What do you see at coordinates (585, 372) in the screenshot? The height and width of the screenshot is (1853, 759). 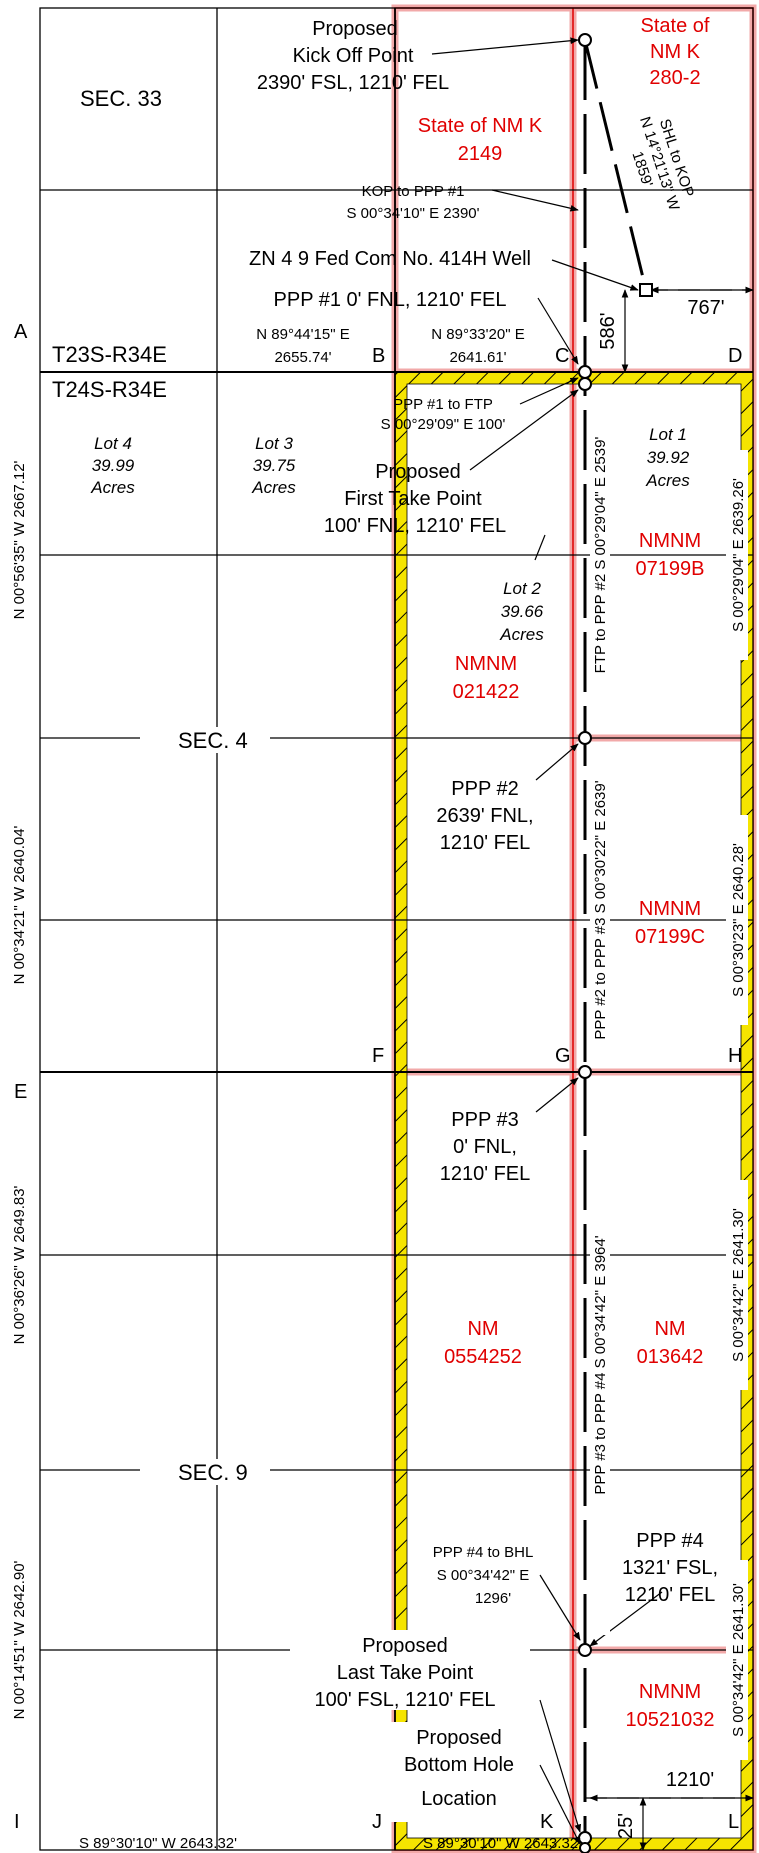 I see `ppp1-marker` at bounding box center [585, 372].